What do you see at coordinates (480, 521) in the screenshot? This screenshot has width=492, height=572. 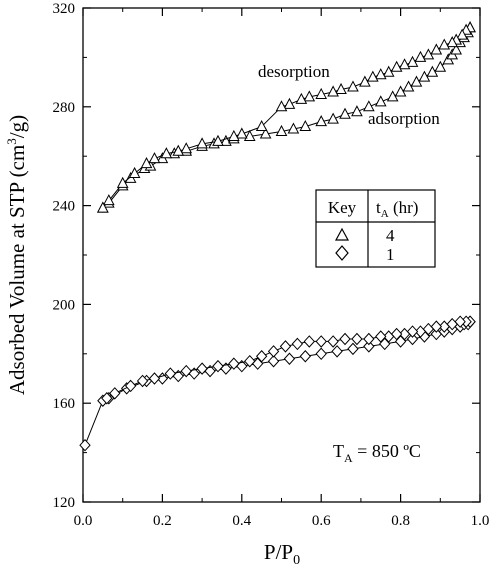 I see `x-tick-label: 1.0` at bounding box center [480, 521].